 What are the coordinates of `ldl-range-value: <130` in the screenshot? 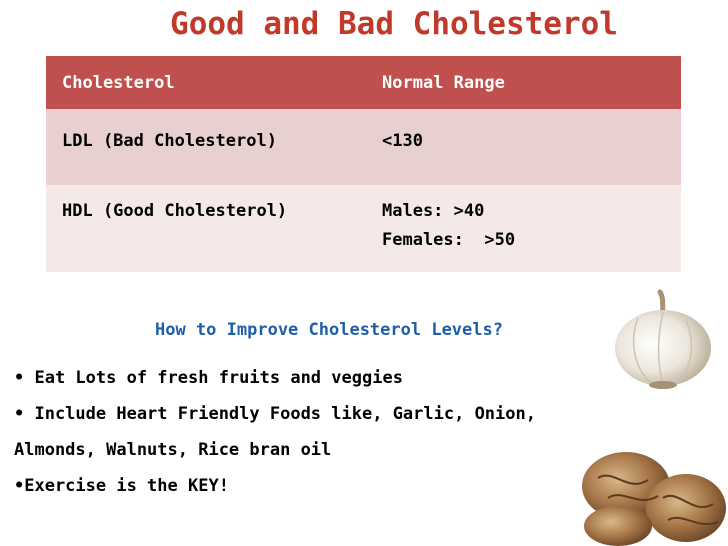 It's located at (402, 141).